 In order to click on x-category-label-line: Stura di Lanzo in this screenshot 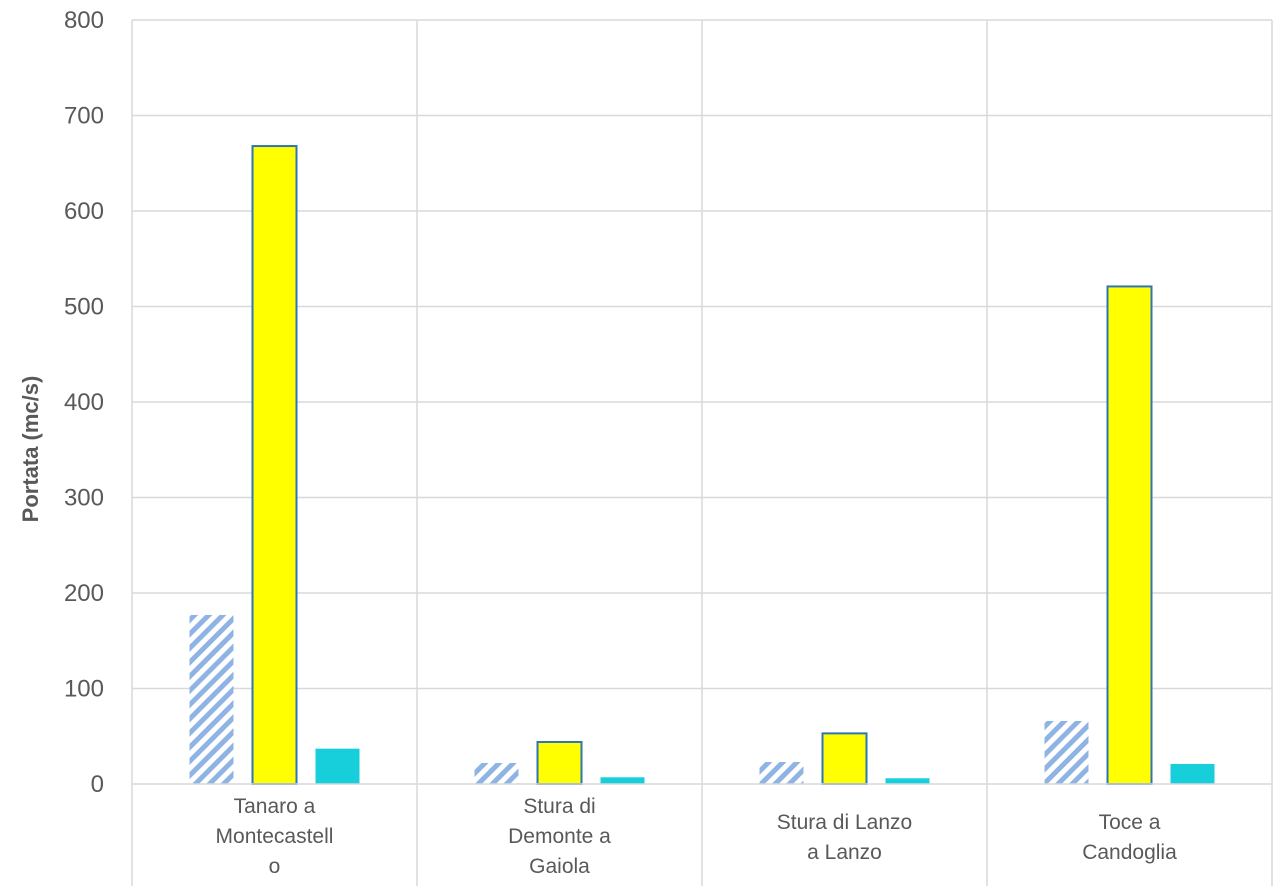, I will do `click(844, 822)`.